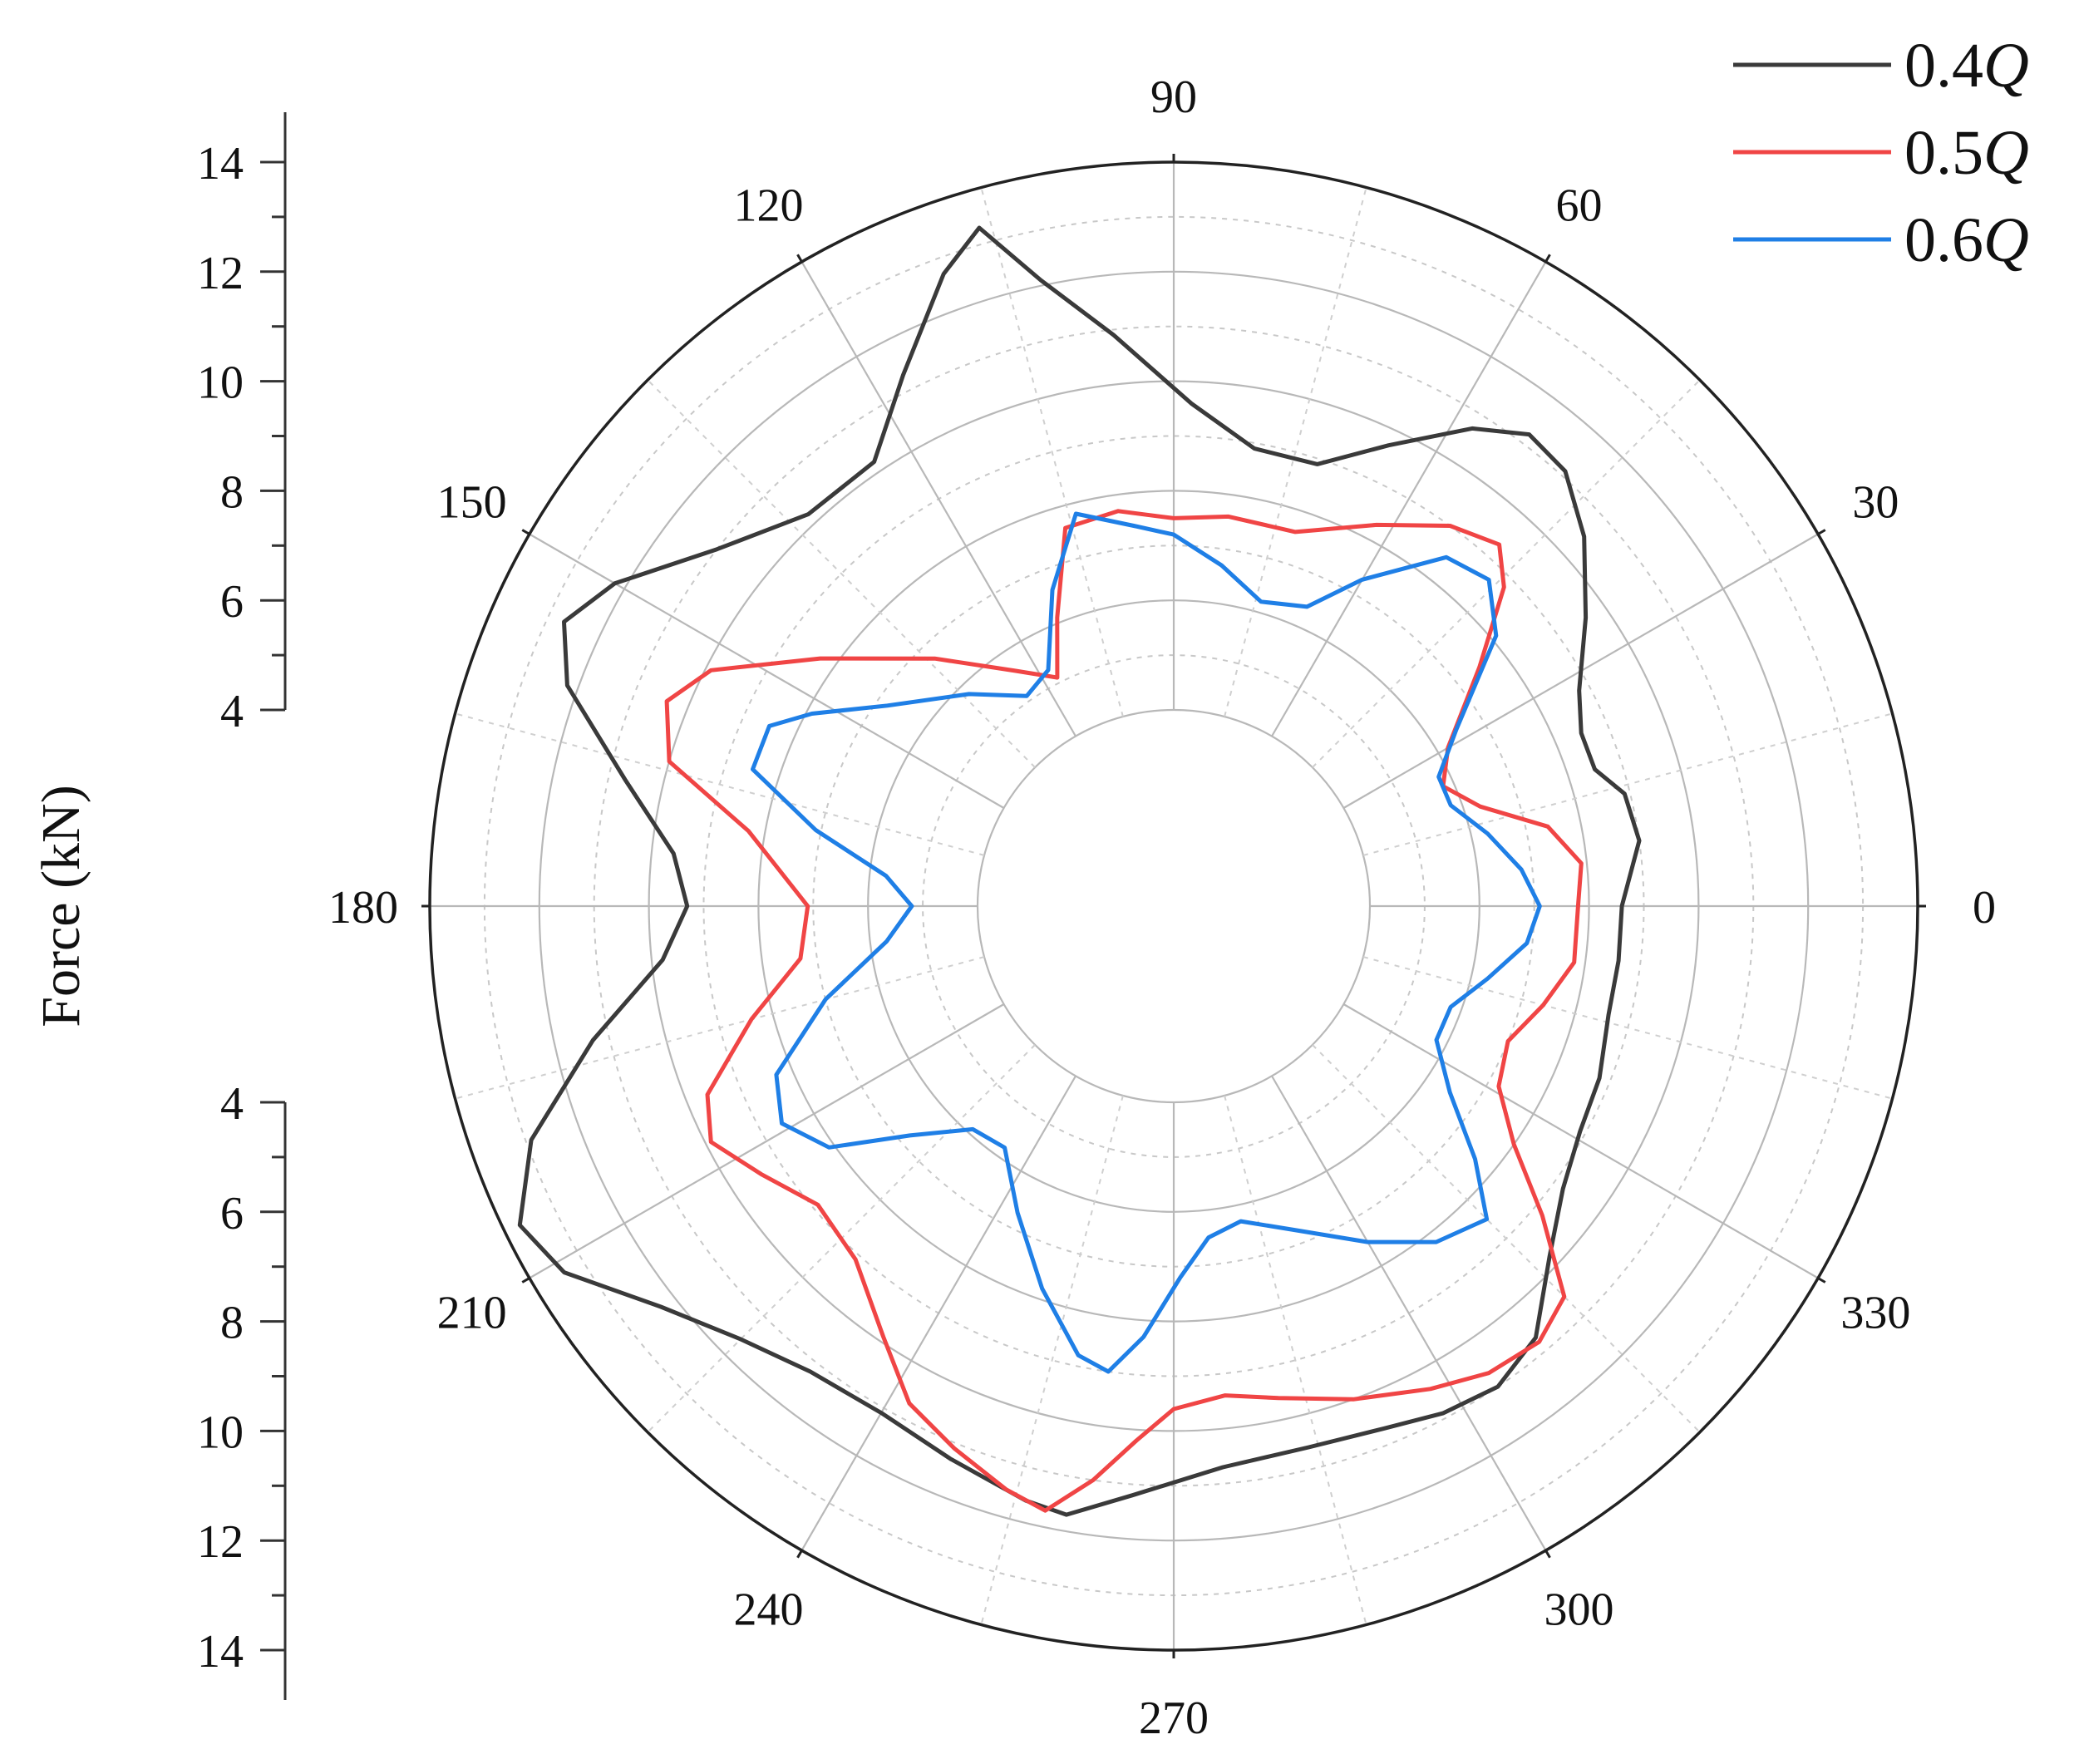  What do you see at coordinates (769, 1610) in the screenshot?
I see `angle-label-240: 240` at bounding box center [769, 1610].